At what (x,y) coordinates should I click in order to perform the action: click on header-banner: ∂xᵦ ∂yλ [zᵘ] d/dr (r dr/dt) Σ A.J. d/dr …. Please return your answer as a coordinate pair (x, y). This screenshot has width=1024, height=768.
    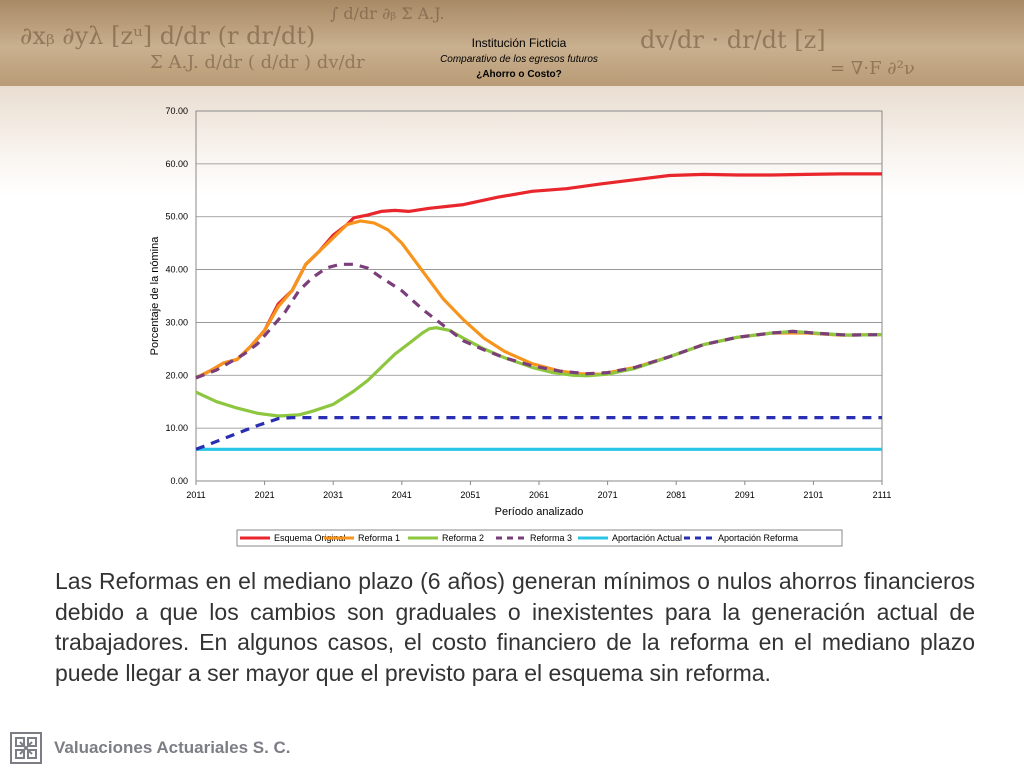
    Looking at the image, I should click on (512, 43).